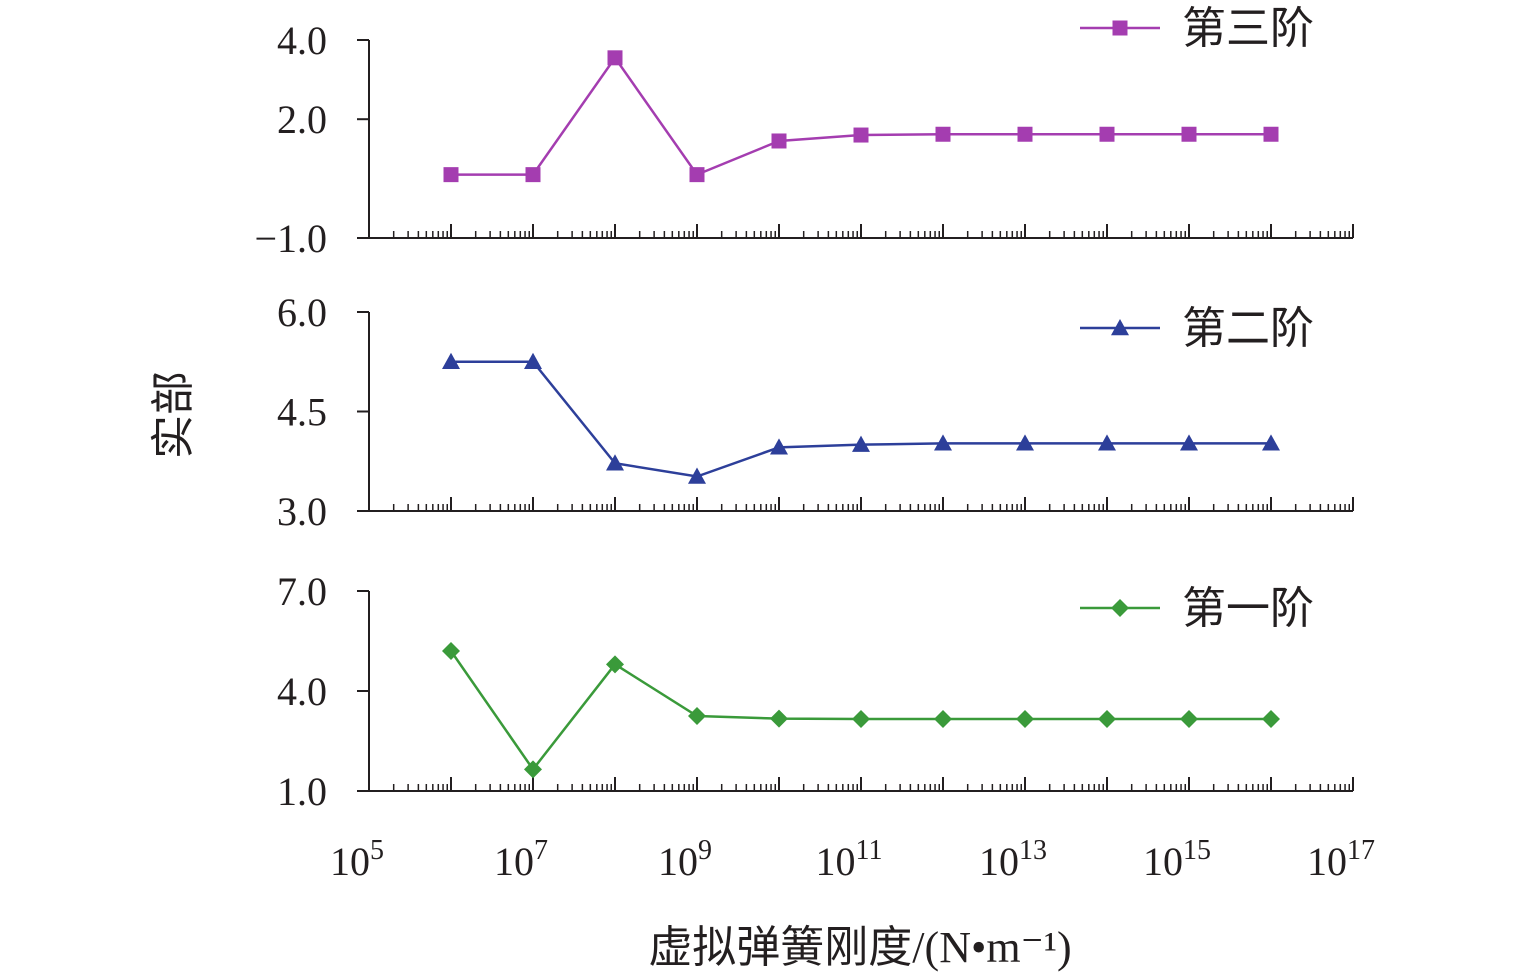 Image resolution: width=1535 pixels, height=980 pixels. Describe the element at coordinates (1120, 608) in the screenshot. I see `legend-marker-diamond` at that location.